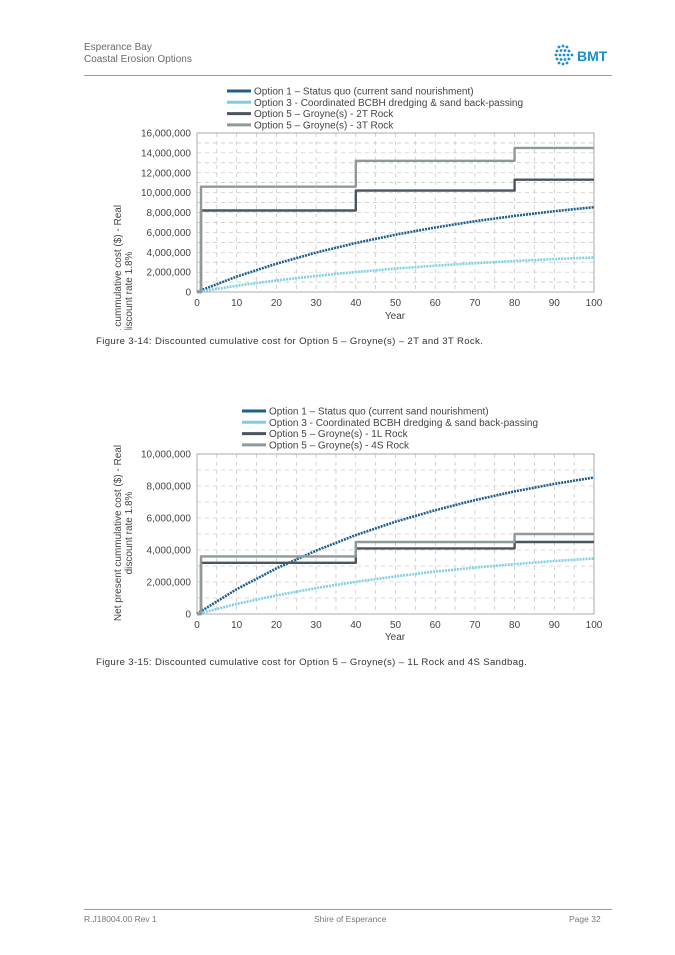  I want to click on header-title: Esperance Bay, so click(118, 47).